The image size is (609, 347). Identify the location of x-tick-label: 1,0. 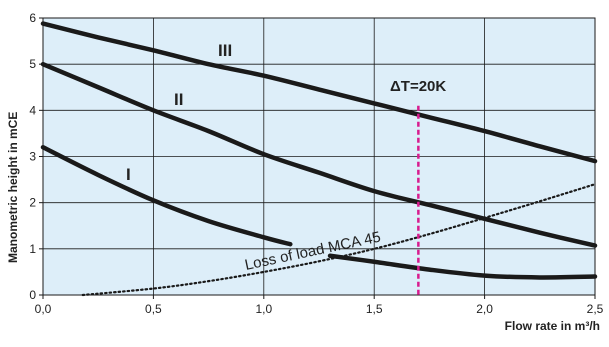
(263, 309).